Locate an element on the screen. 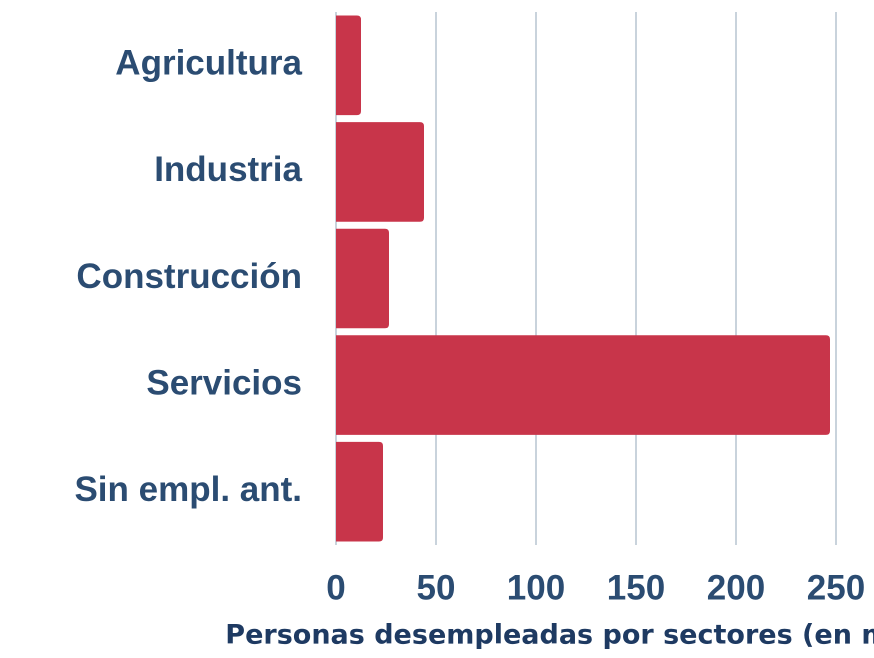 Image resolution: width=874 pixels, height=658 pixels. y-tick-label: Sin empl. ant. is located at coordinates (188, 489).